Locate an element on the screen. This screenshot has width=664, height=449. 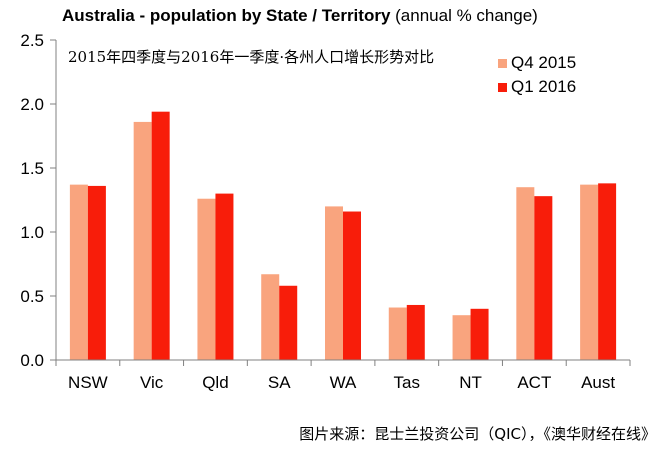
legend-item-q4-2015: Q4 2015 is located at coordinates (537, 63).